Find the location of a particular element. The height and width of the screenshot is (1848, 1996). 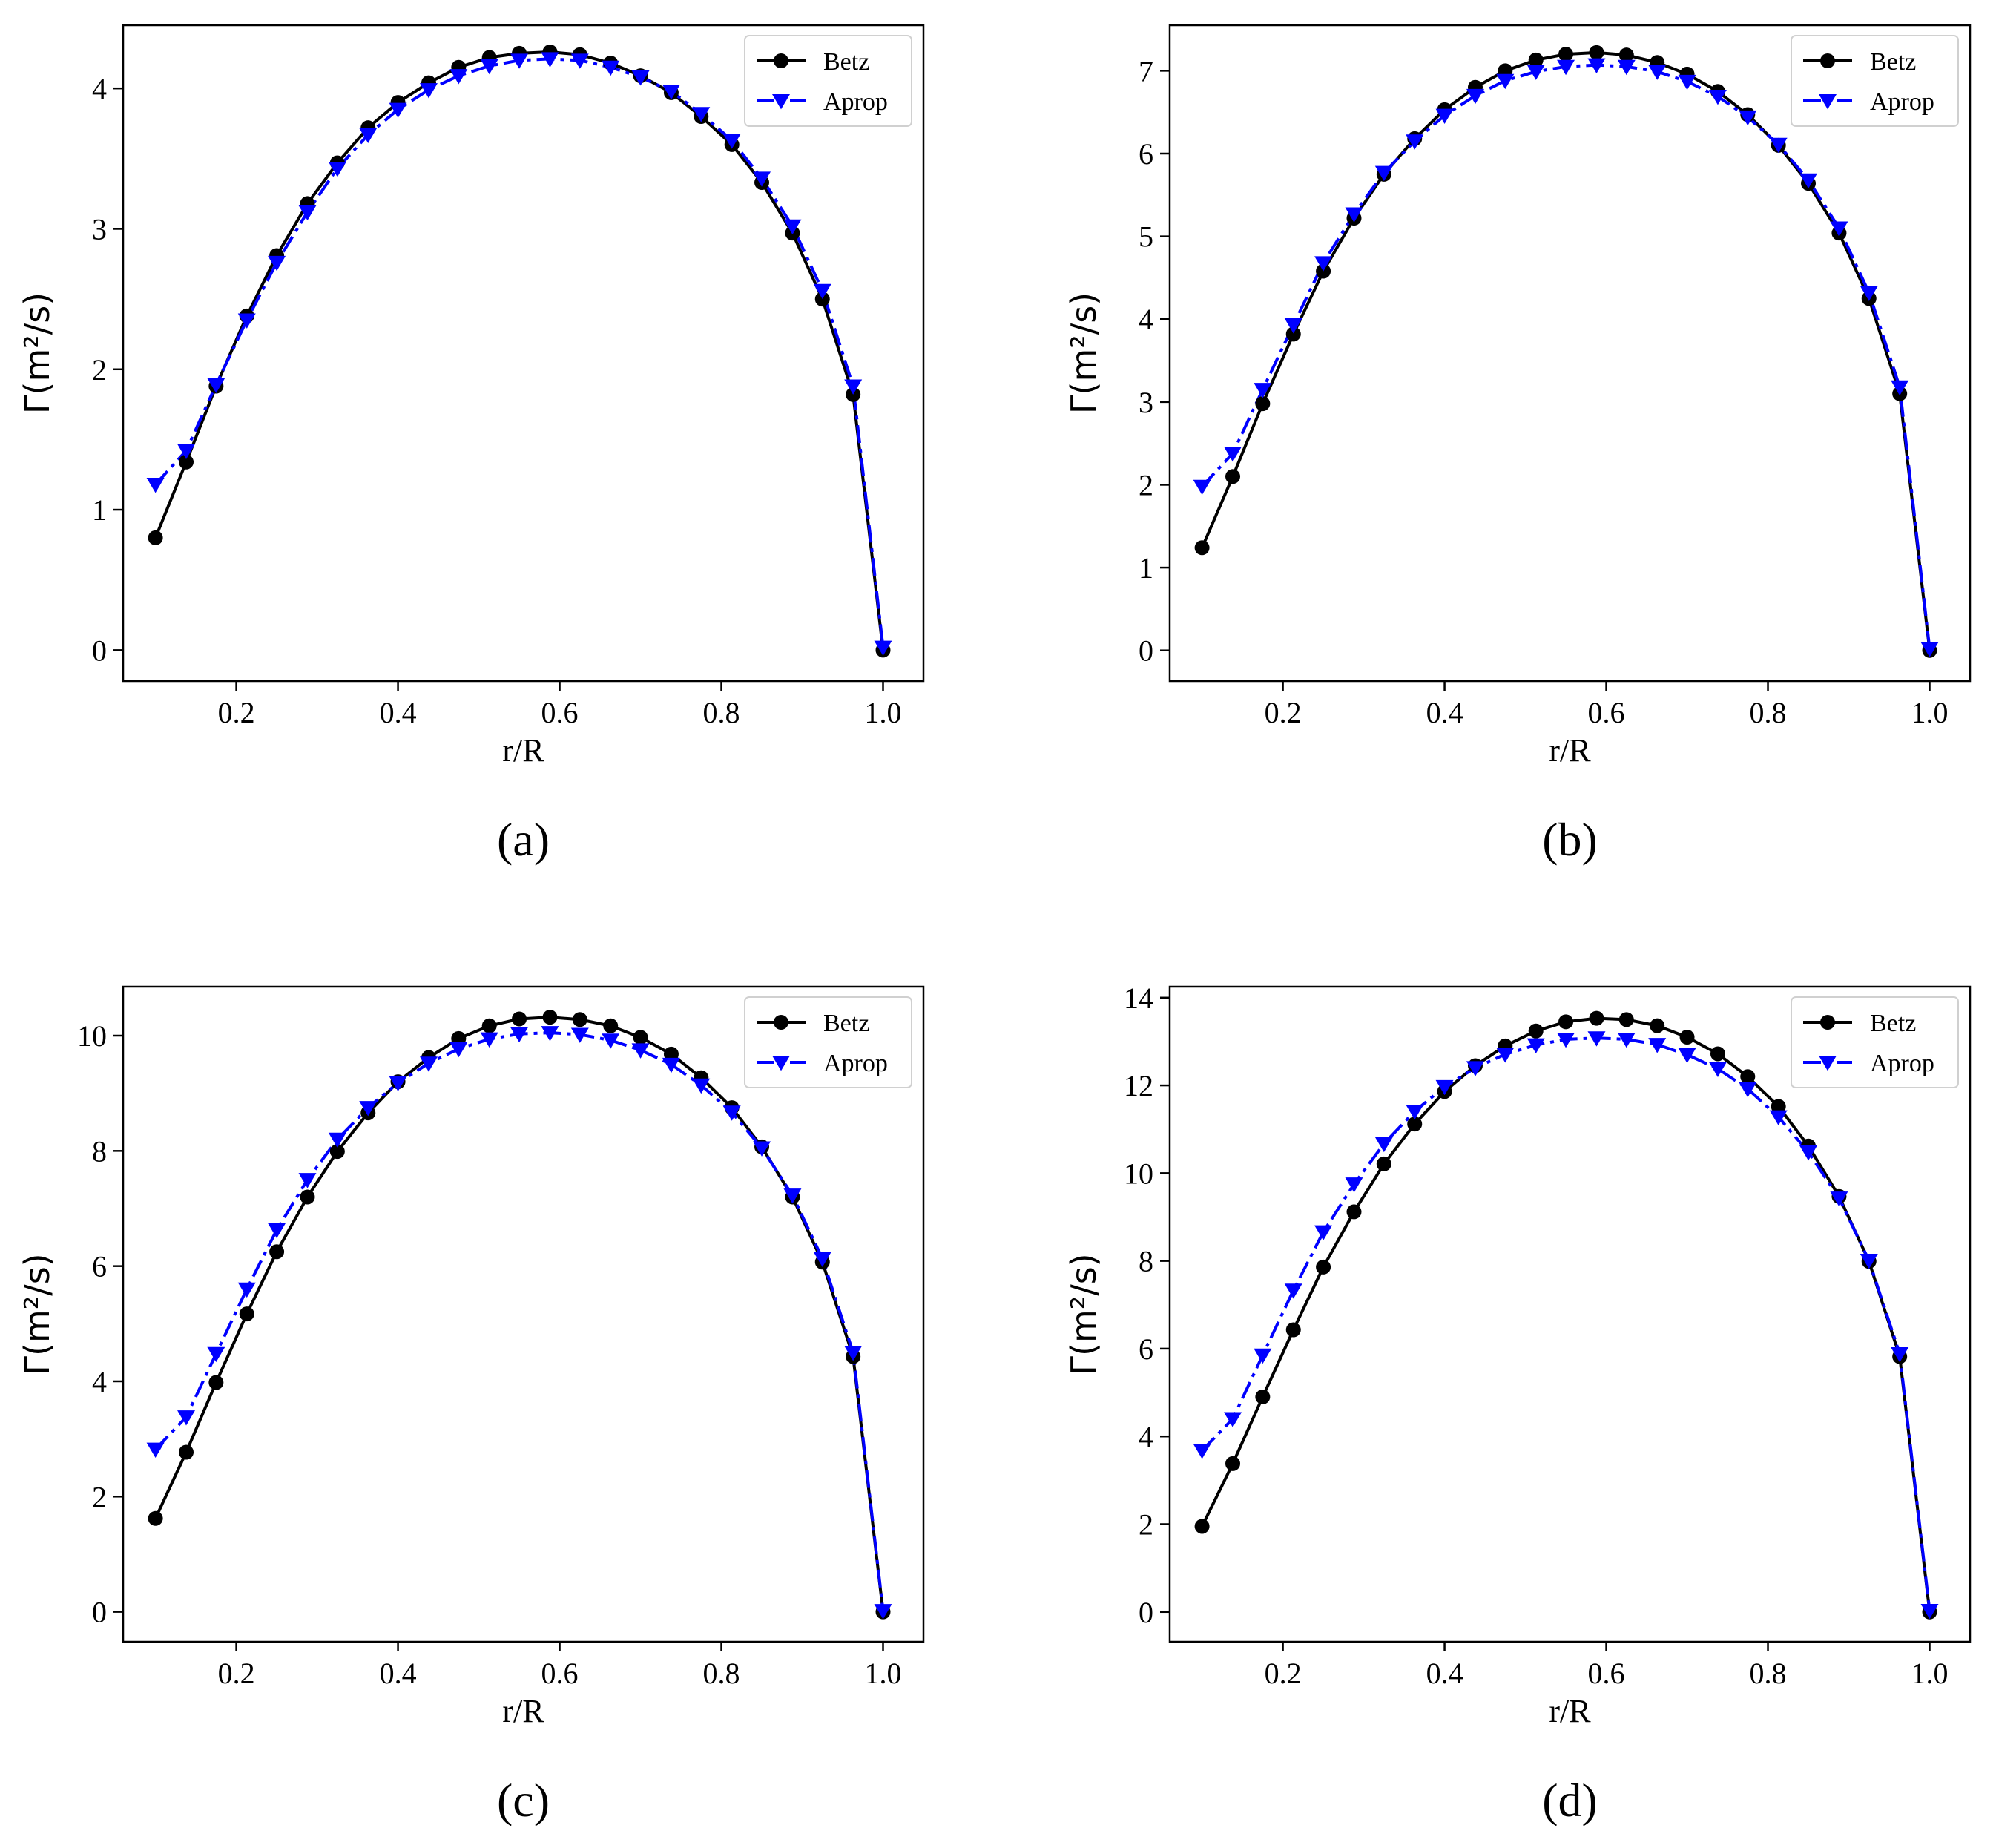

legend: Betz Aprop is located at coordinates (828, 81).